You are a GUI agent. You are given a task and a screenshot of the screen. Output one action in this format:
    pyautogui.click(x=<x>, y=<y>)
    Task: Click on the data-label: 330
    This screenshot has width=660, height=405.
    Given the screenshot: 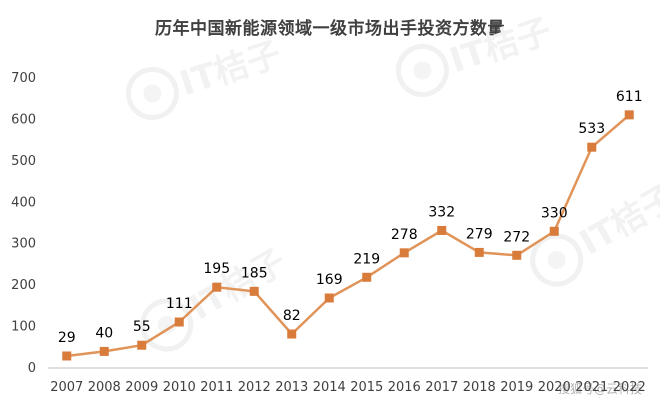 What is the action you would take?
    pyautogui.click(x=554, y=213)
    